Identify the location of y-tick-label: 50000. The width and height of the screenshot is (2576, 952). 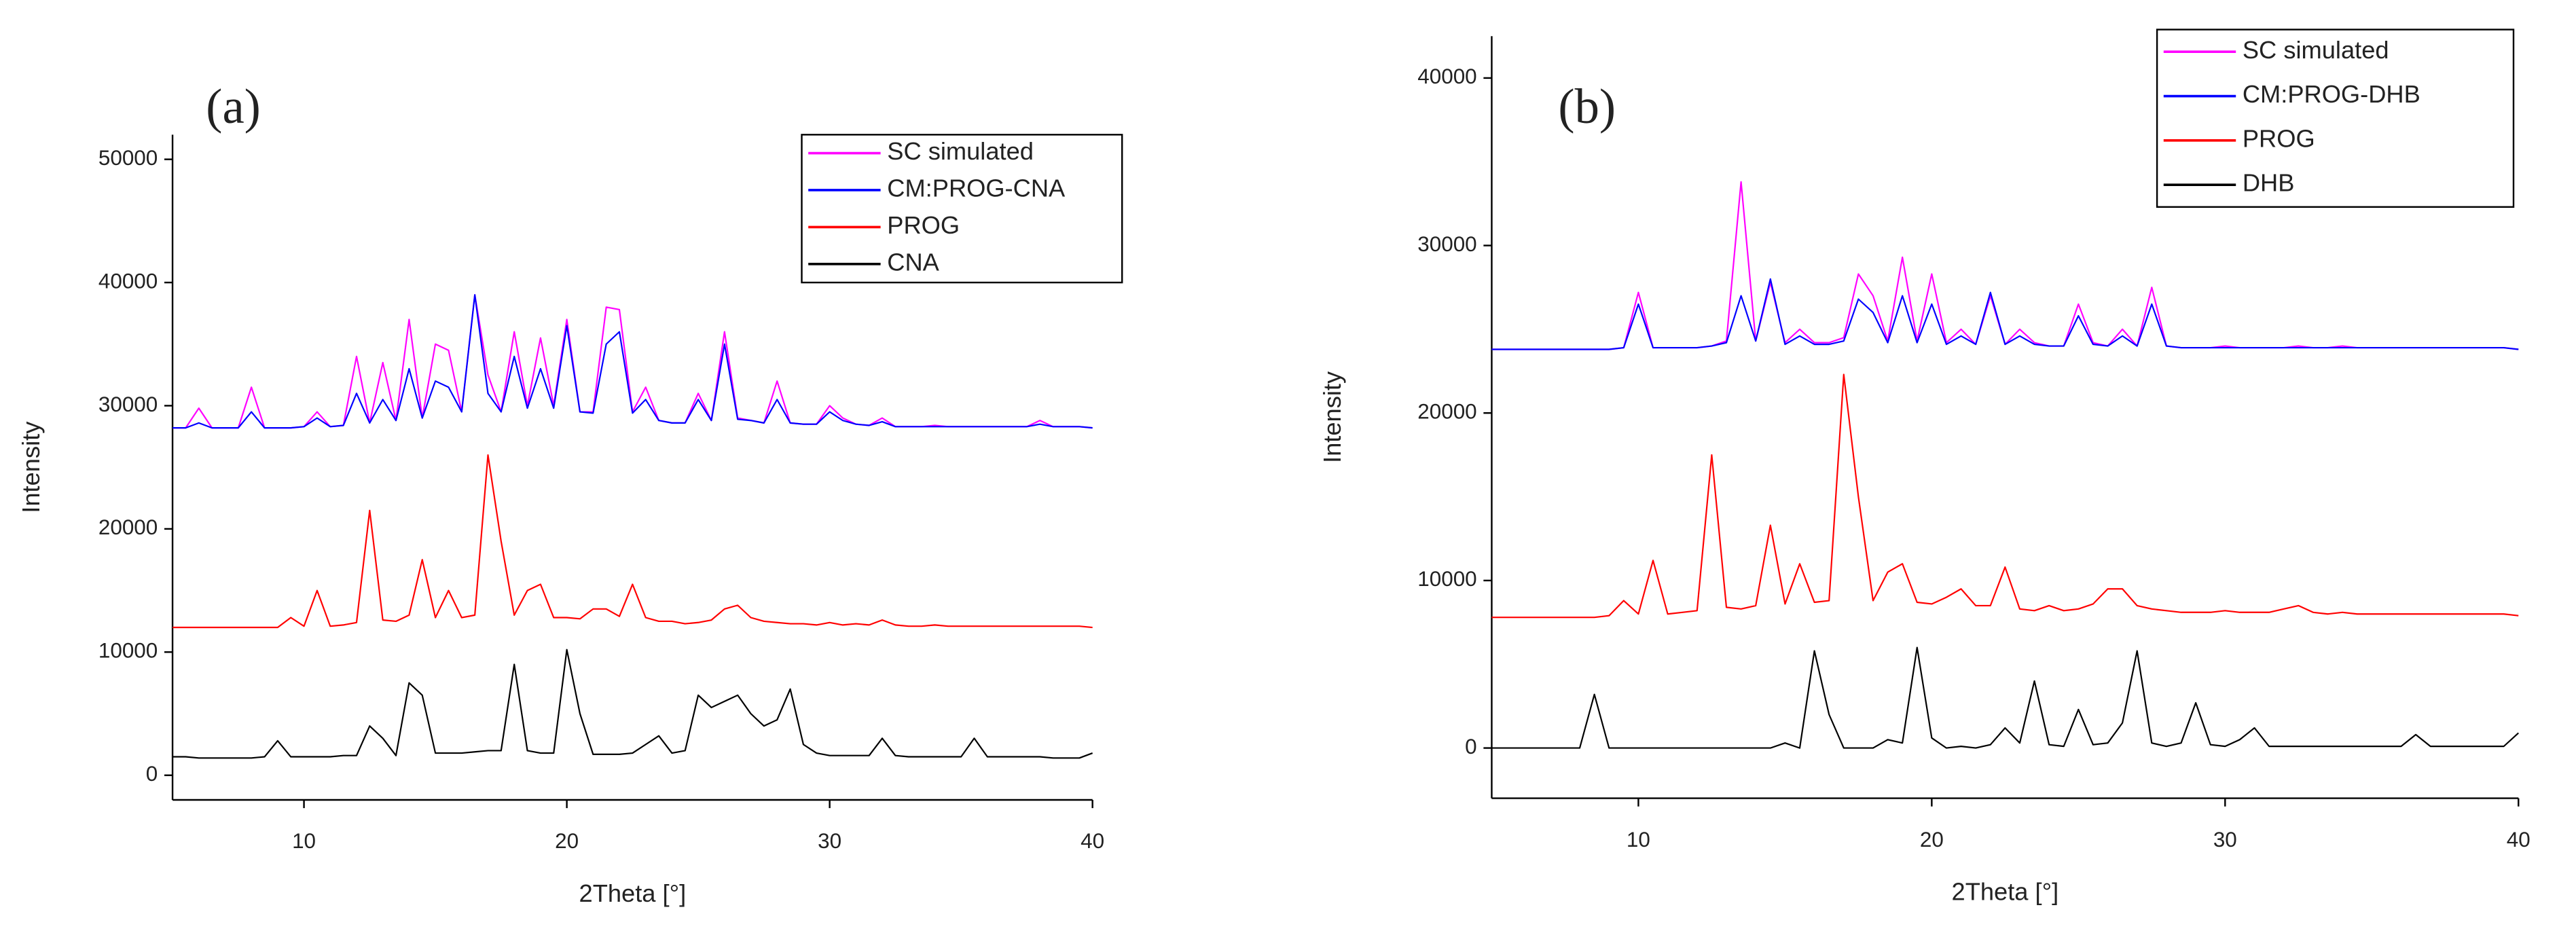
(128, 158).